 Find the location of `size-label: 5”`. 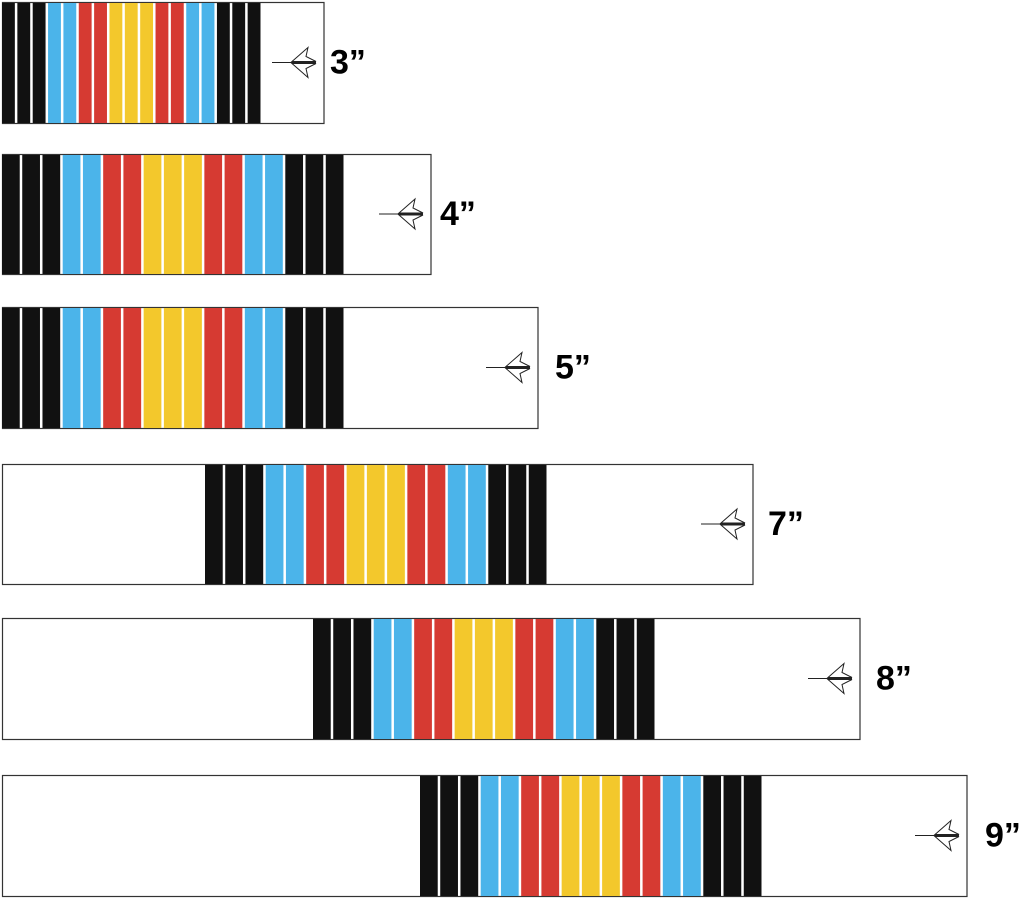

size-label: 5” is located at coordinates (573, 367).